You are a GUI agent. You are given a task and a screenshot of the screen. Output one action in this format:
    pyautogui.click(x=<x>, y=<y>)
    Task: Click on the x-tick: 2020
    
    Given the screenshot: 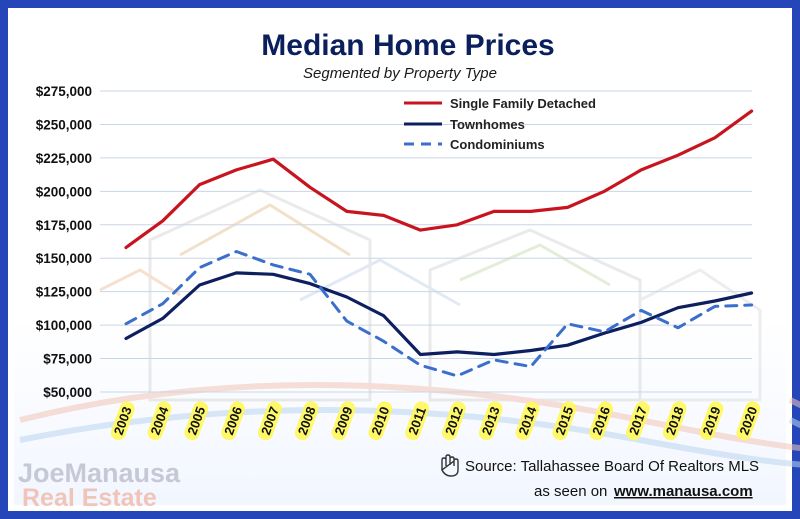 What is the action you would take?
    pyautogui.click(x=748, y=421)
    